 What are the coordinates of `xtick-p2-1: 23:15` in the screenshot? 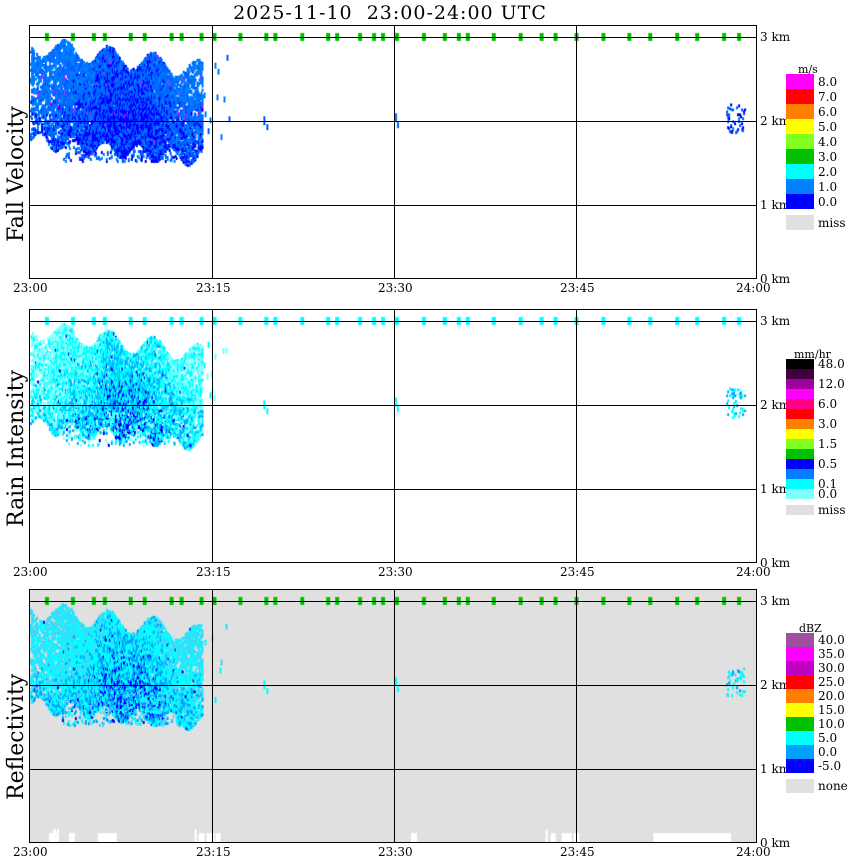 It's located at (213, 572).